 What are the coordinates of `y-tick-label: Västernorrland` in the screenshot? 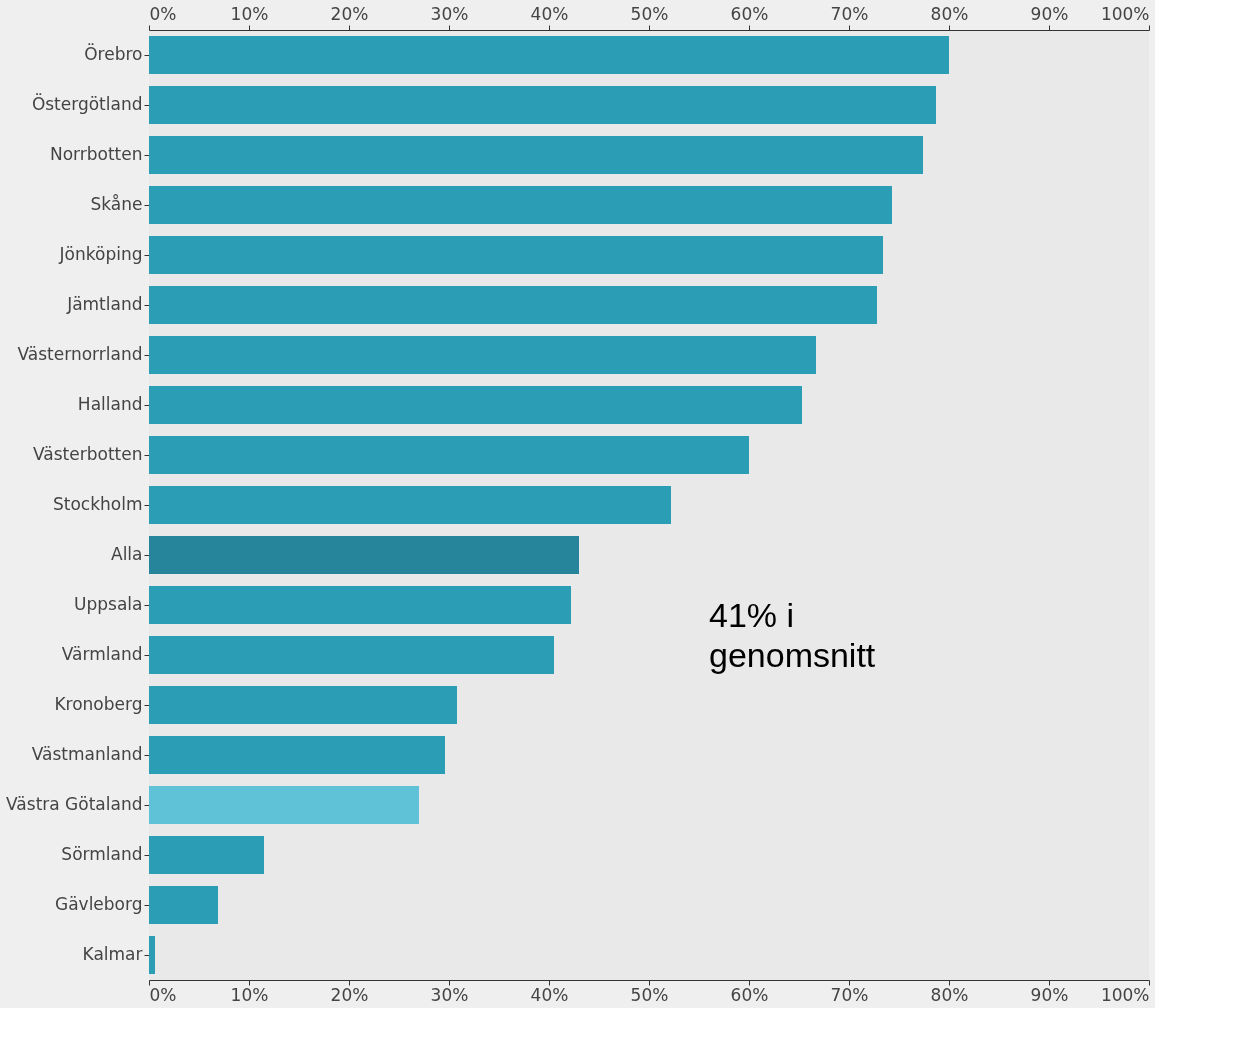 It's located at (80, 354).